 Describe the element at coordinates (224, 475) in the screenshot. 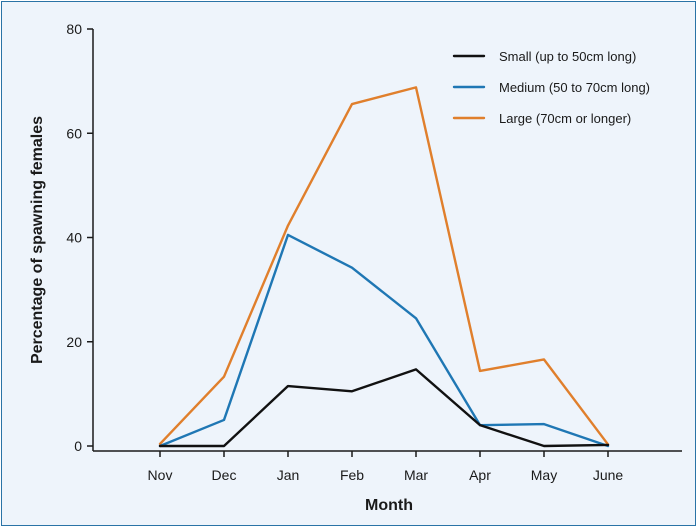

I see `x-tick-label: Dec` at that location.